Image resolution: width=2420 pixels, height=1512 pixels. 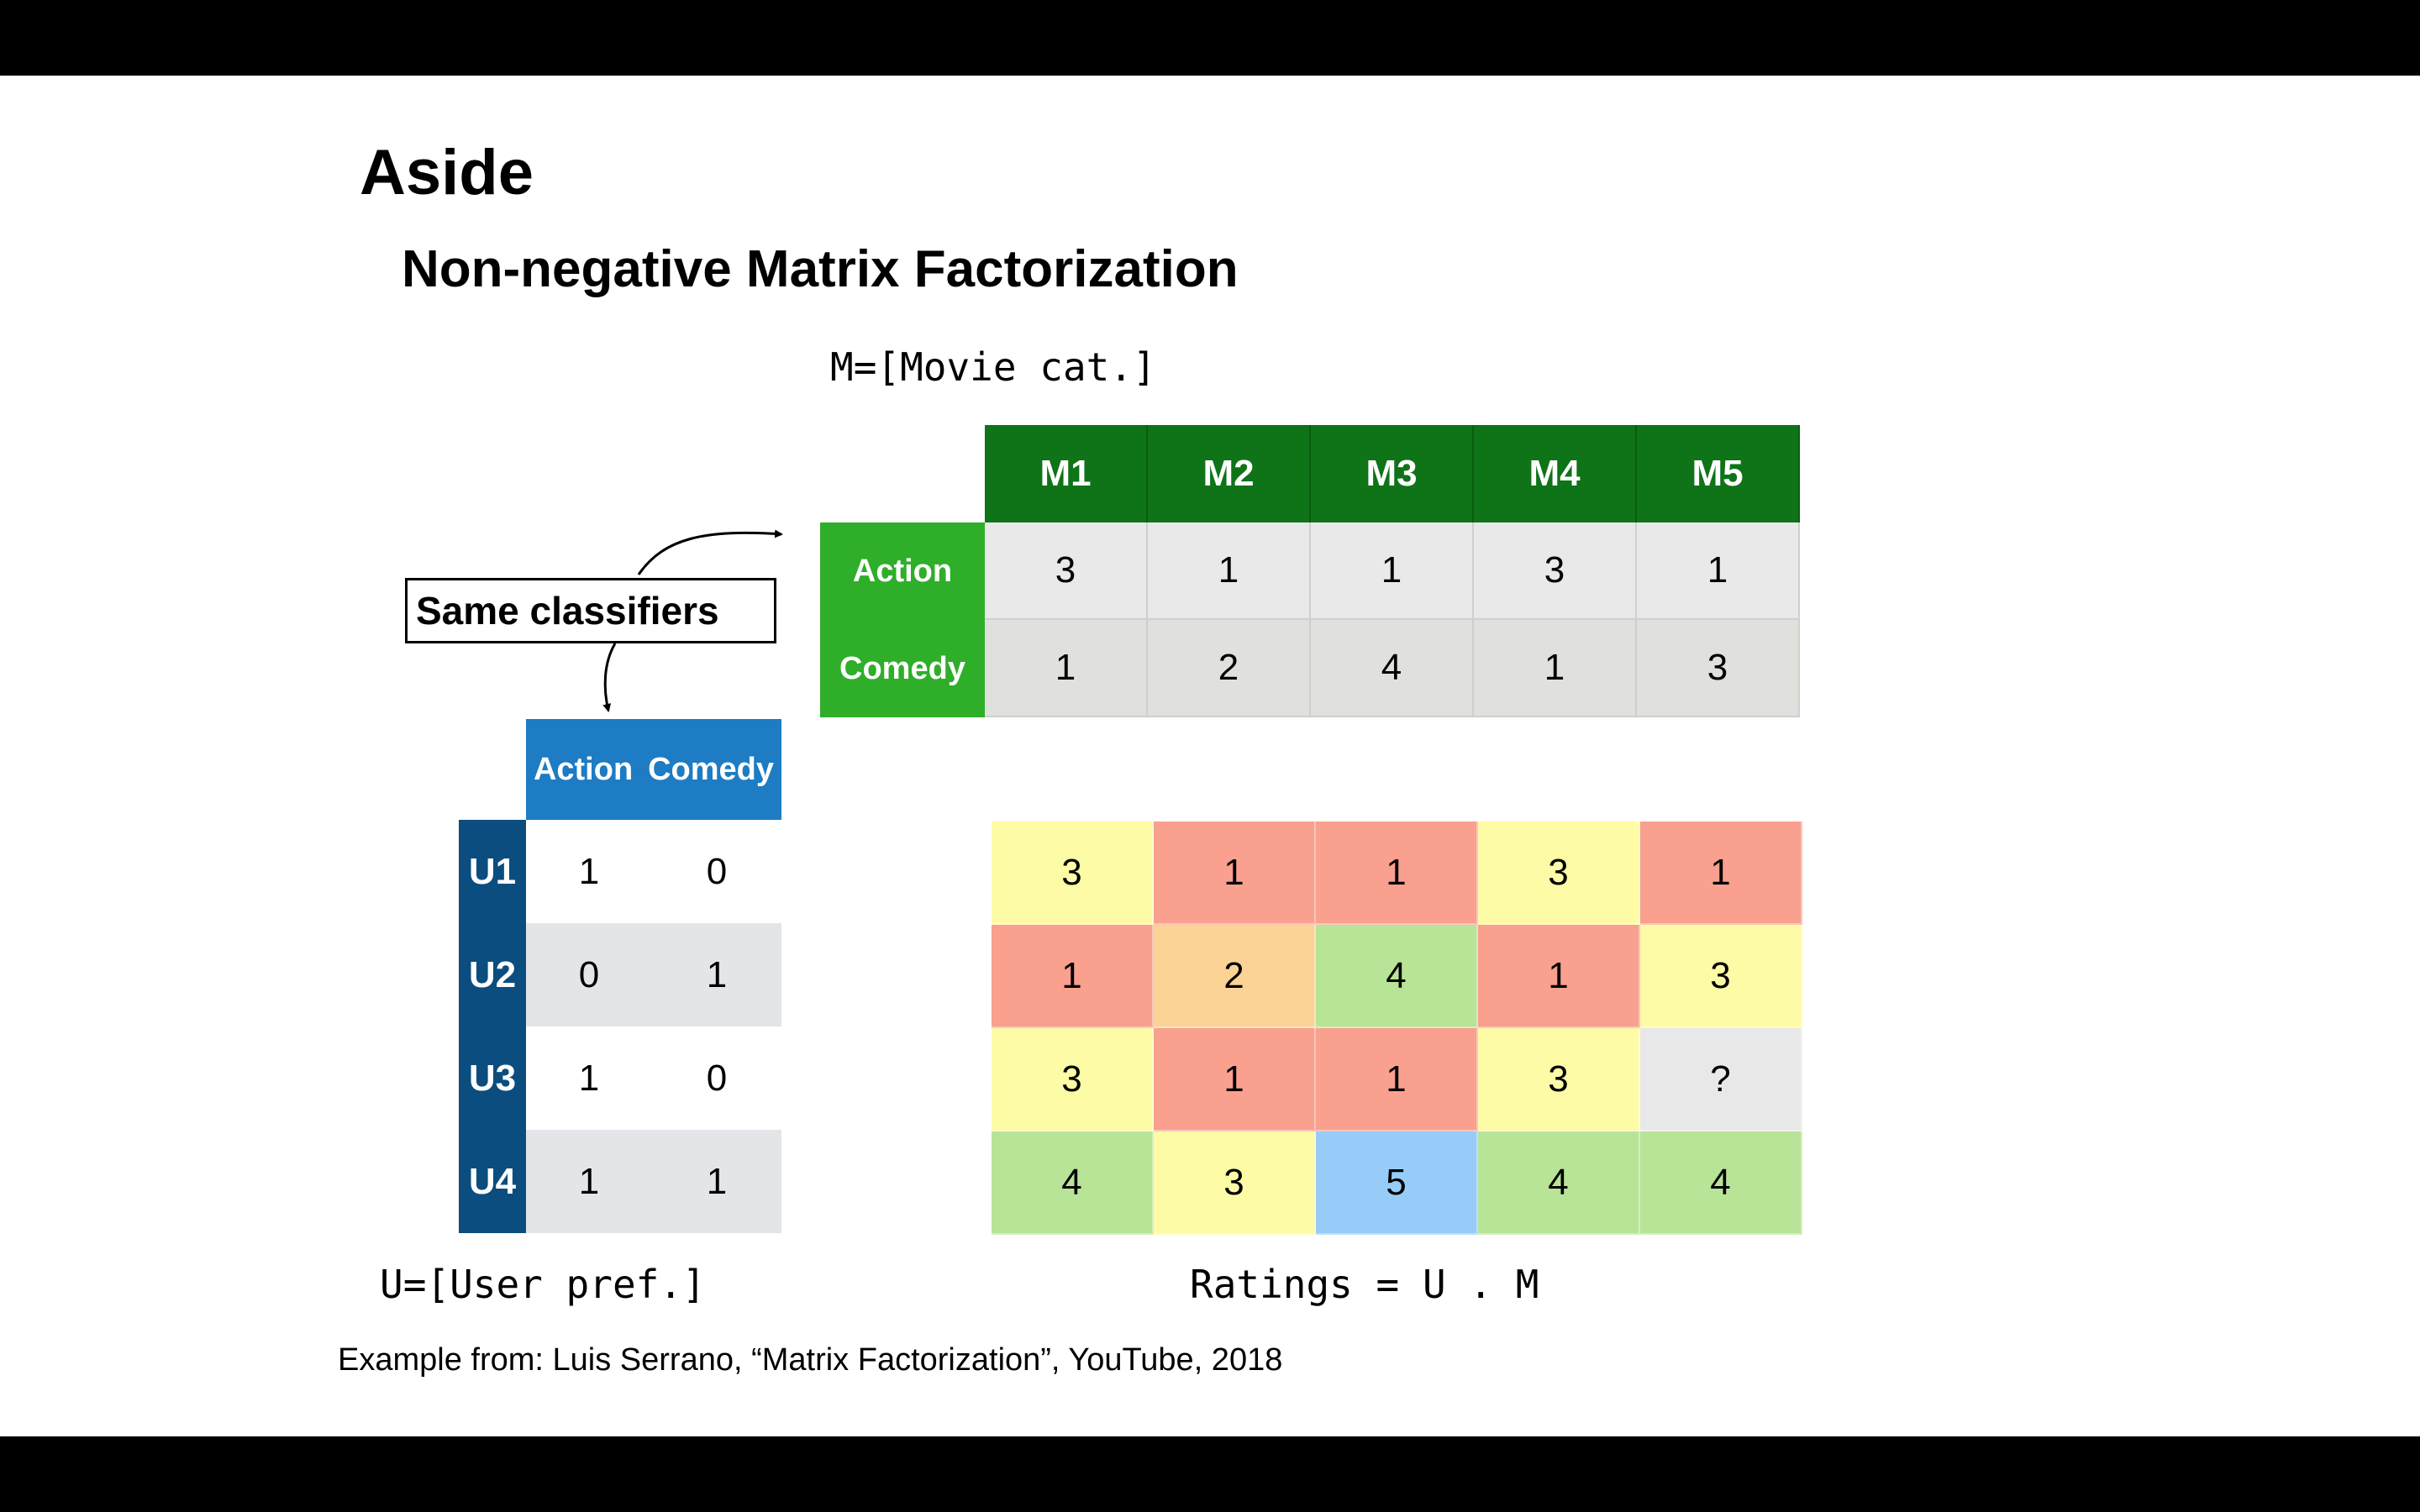 I want to click on movie-matrix-cell: 2, so click(x=1229, y=668).